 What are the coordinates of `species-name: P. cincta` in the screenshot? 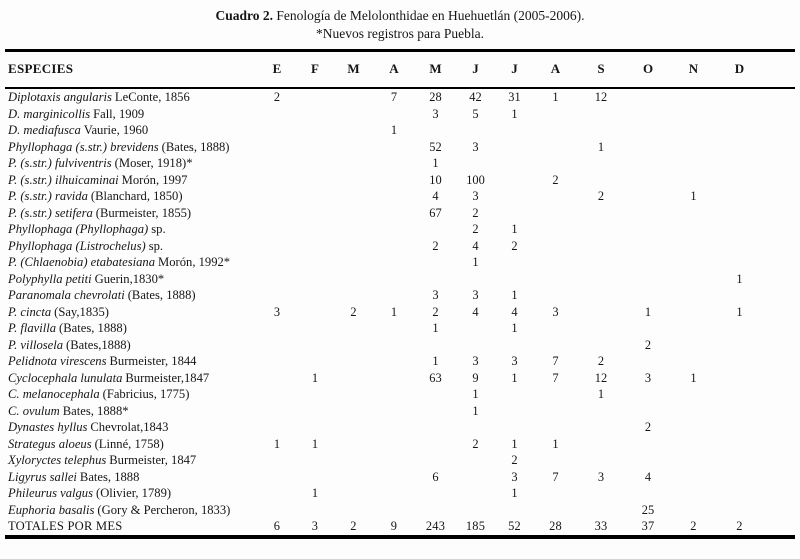 It's located at (30, 311).